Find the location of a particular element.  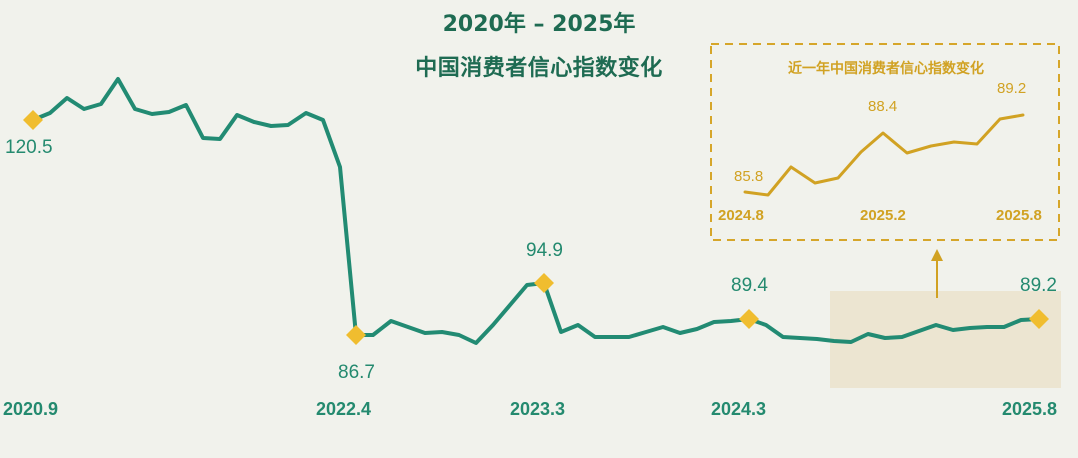

chart-title-main: 中国消费者信心指数变化 is located at coordinates (539, 68).